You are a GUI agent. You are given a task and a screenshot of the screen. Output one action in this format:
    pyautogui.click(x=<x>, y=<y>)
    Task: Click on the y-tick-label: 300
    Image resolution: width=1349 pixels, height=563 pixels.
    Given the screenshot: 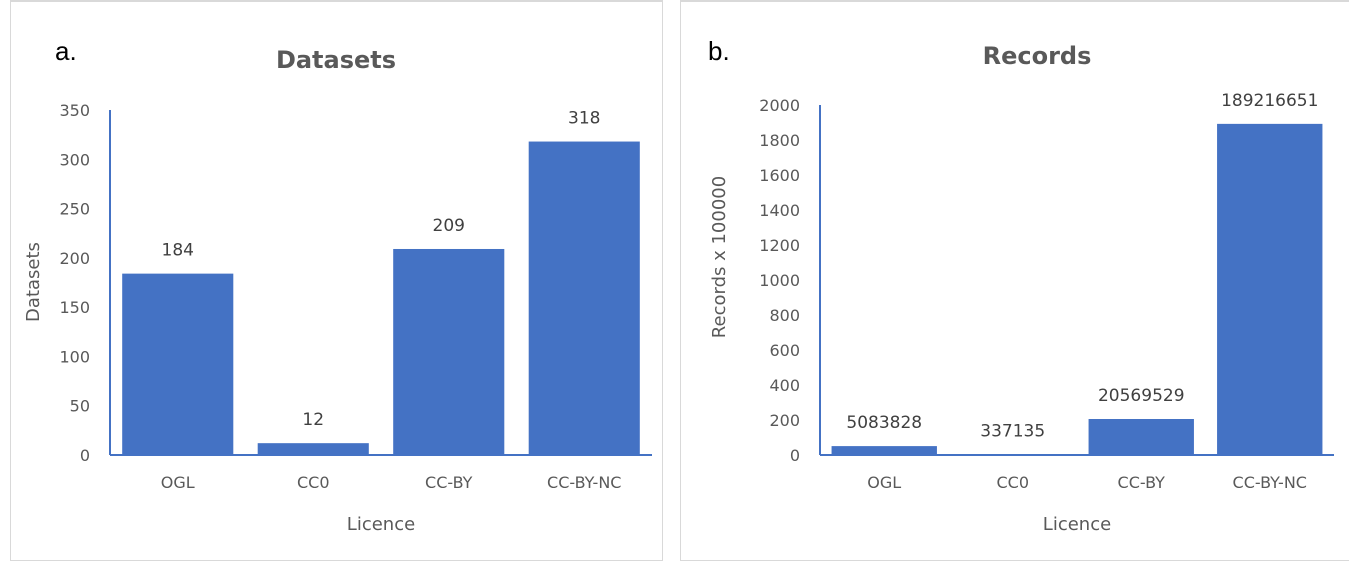 What is the action you would take?
    pyautogui.click(x=74, y=159)
    